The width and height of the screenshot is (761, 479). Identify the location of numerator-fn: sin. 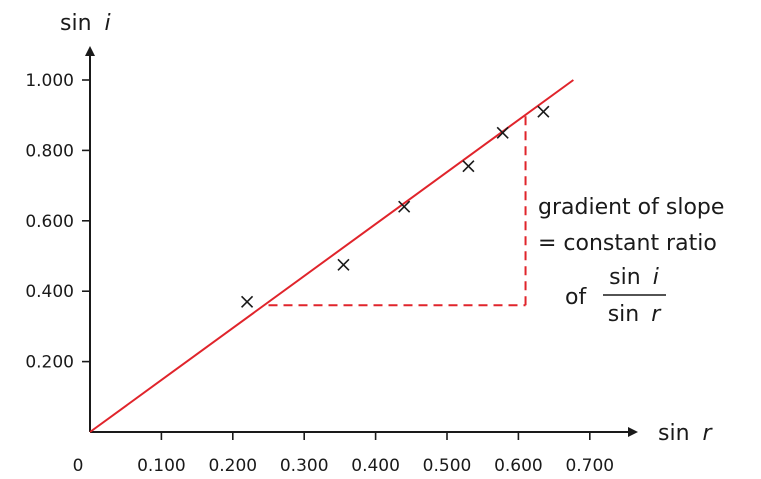
(625, 277).